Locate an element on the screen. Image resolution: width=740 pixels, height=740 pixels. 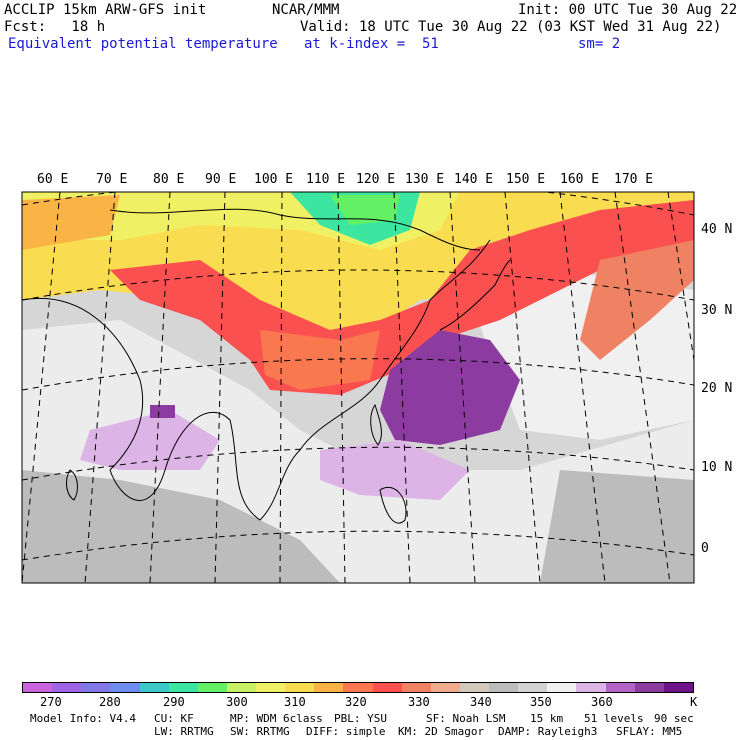
pacific-salmon-tongue is located at coordinates (637, 300).